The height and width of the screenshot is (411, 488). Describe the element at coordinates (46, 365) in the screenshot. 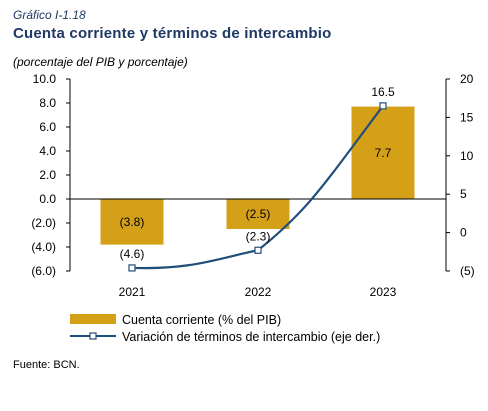

I see `source-note: Fuente: BCN.` at that location.